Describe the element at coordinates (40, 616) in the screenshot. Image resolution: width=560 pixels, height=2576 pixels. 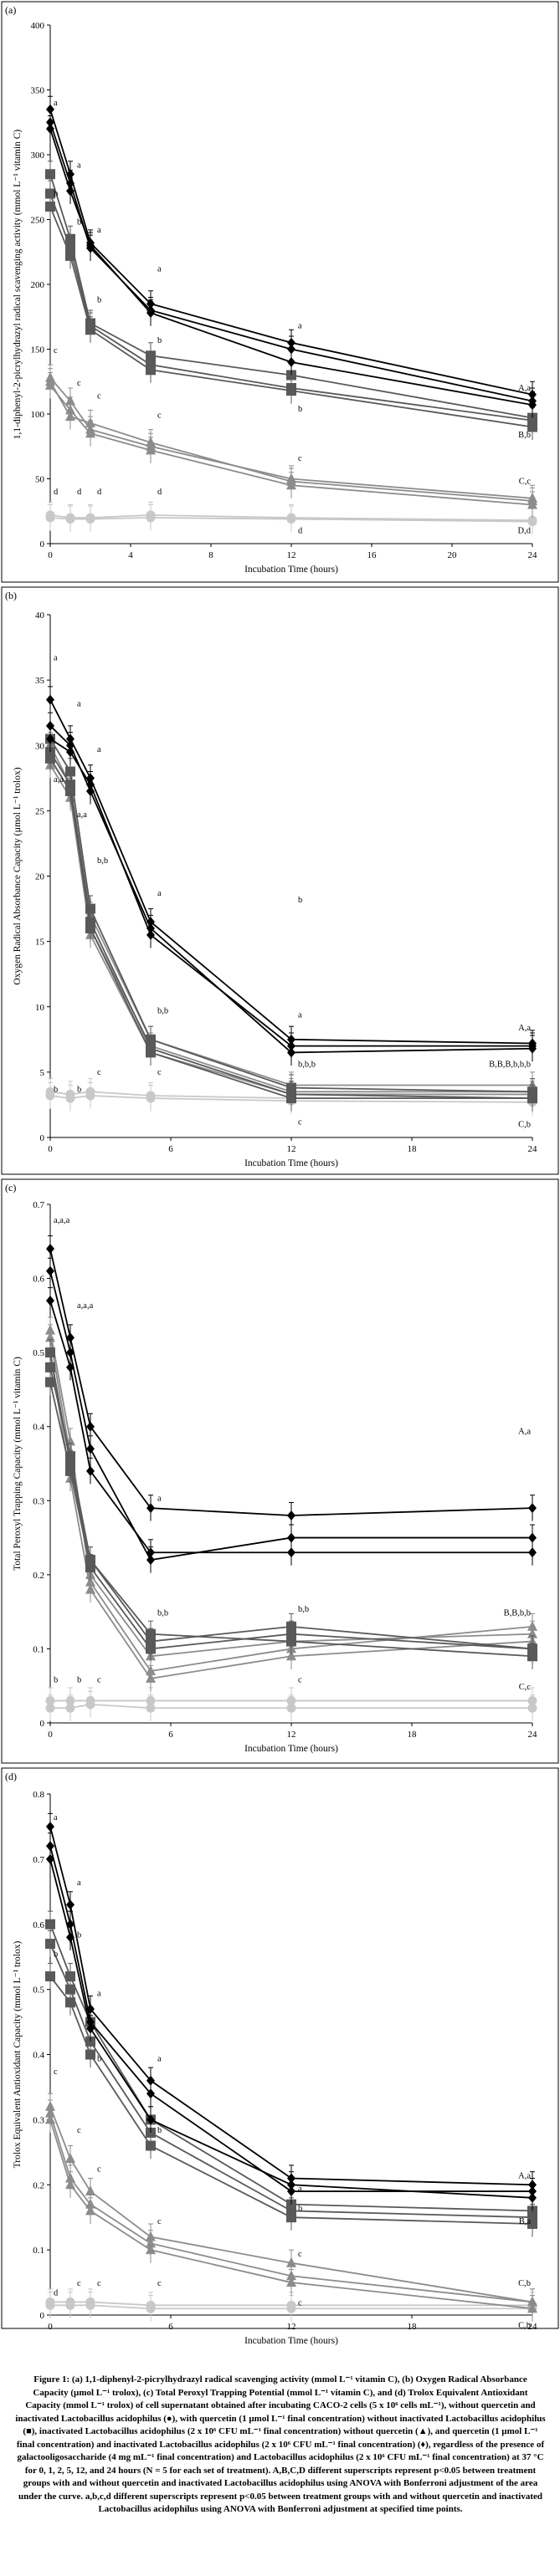
I see `y-tick-label: 40` at that location.